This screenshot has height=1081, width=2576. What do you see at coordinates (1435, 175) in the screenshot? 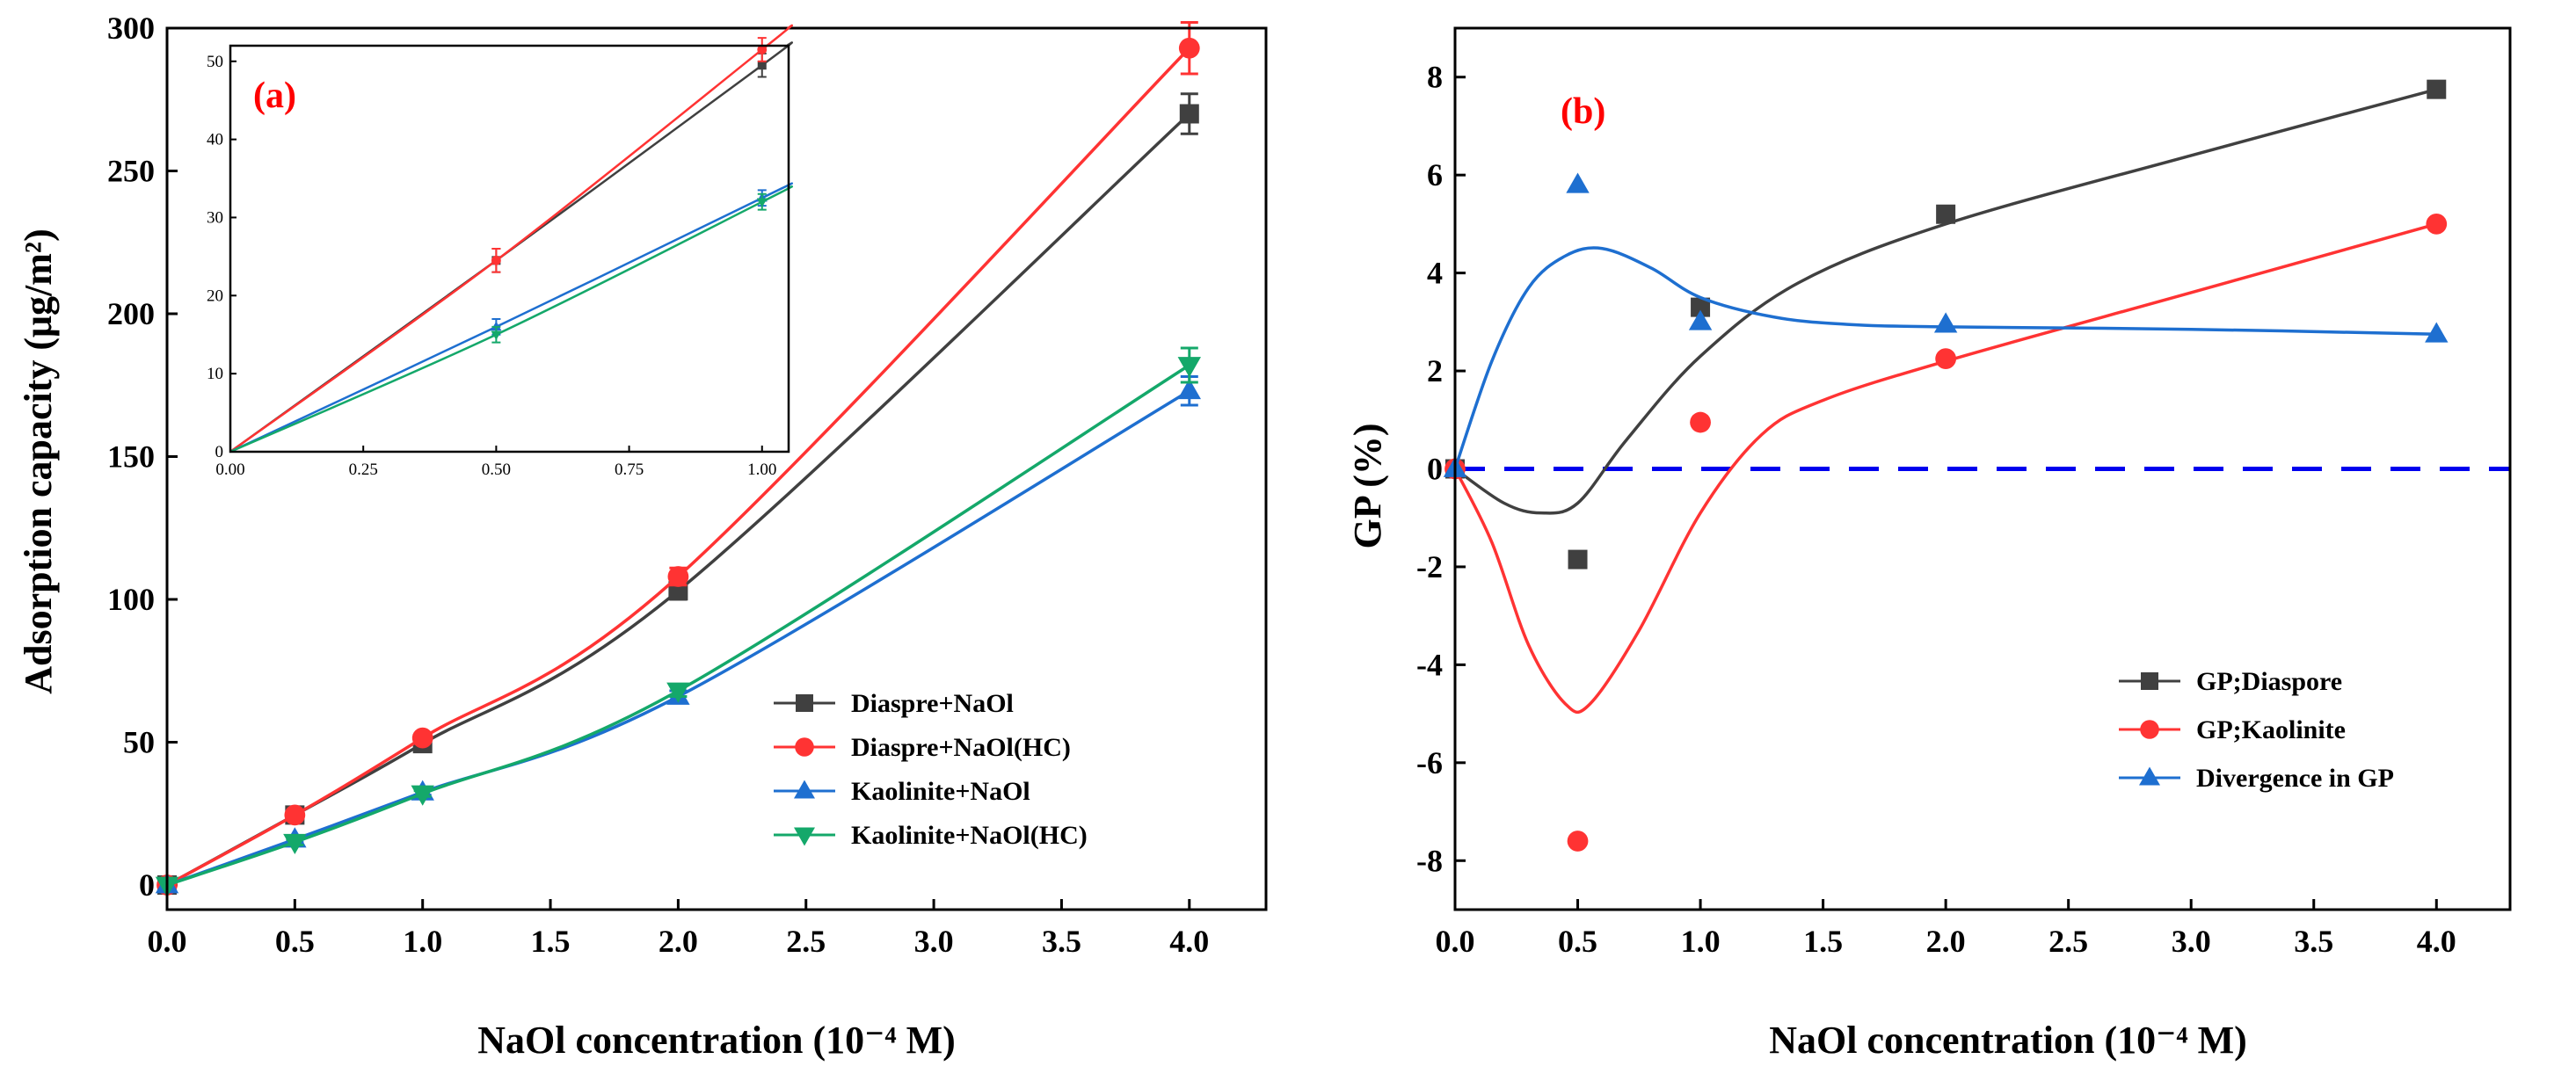
I see `chart-b-y-tick-label: 6` at bounding box center [1435, 175].